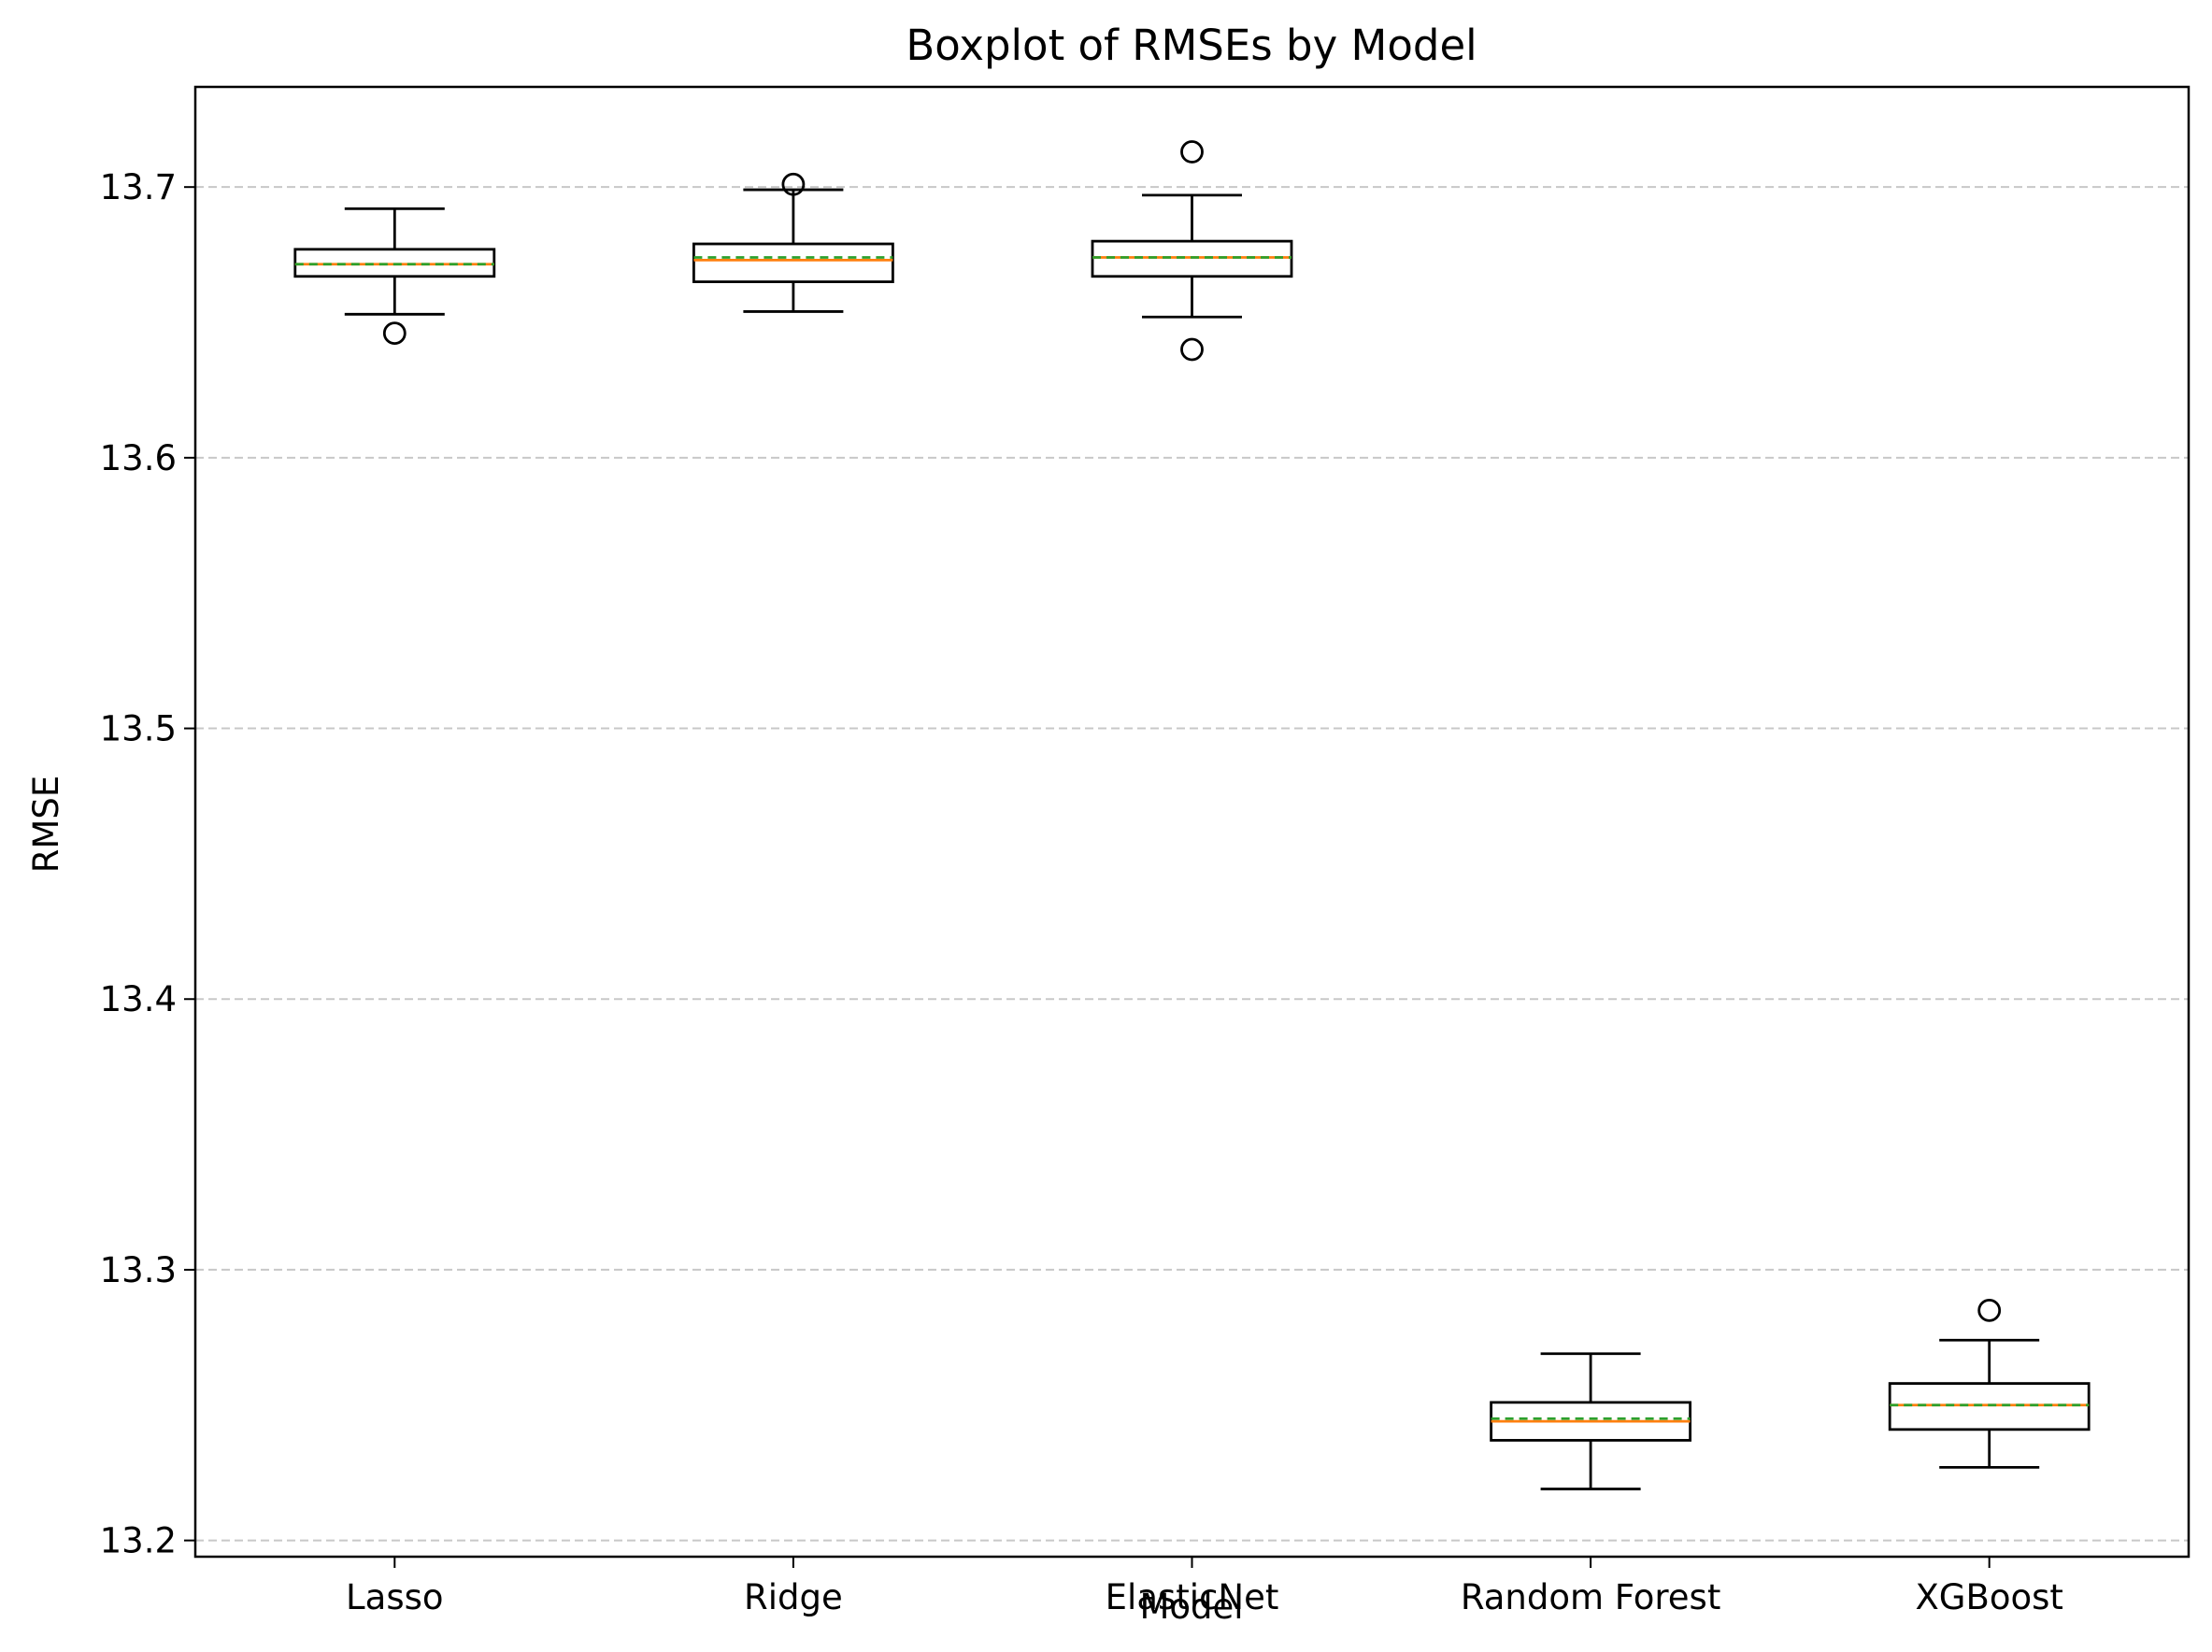 The width and height of the screenshot is (2212, 1652). What do you see at coordinates (793, 1597) in the screenshot?
I see `x-tick-label: Ridge` at bounding box center [793, 1597].